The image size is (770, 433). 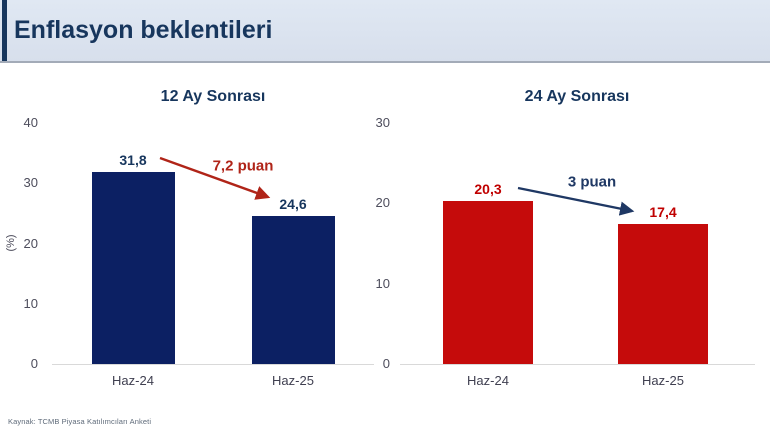 I want to click on y-axis-tick-label: 40, so click(x=30, y=122).